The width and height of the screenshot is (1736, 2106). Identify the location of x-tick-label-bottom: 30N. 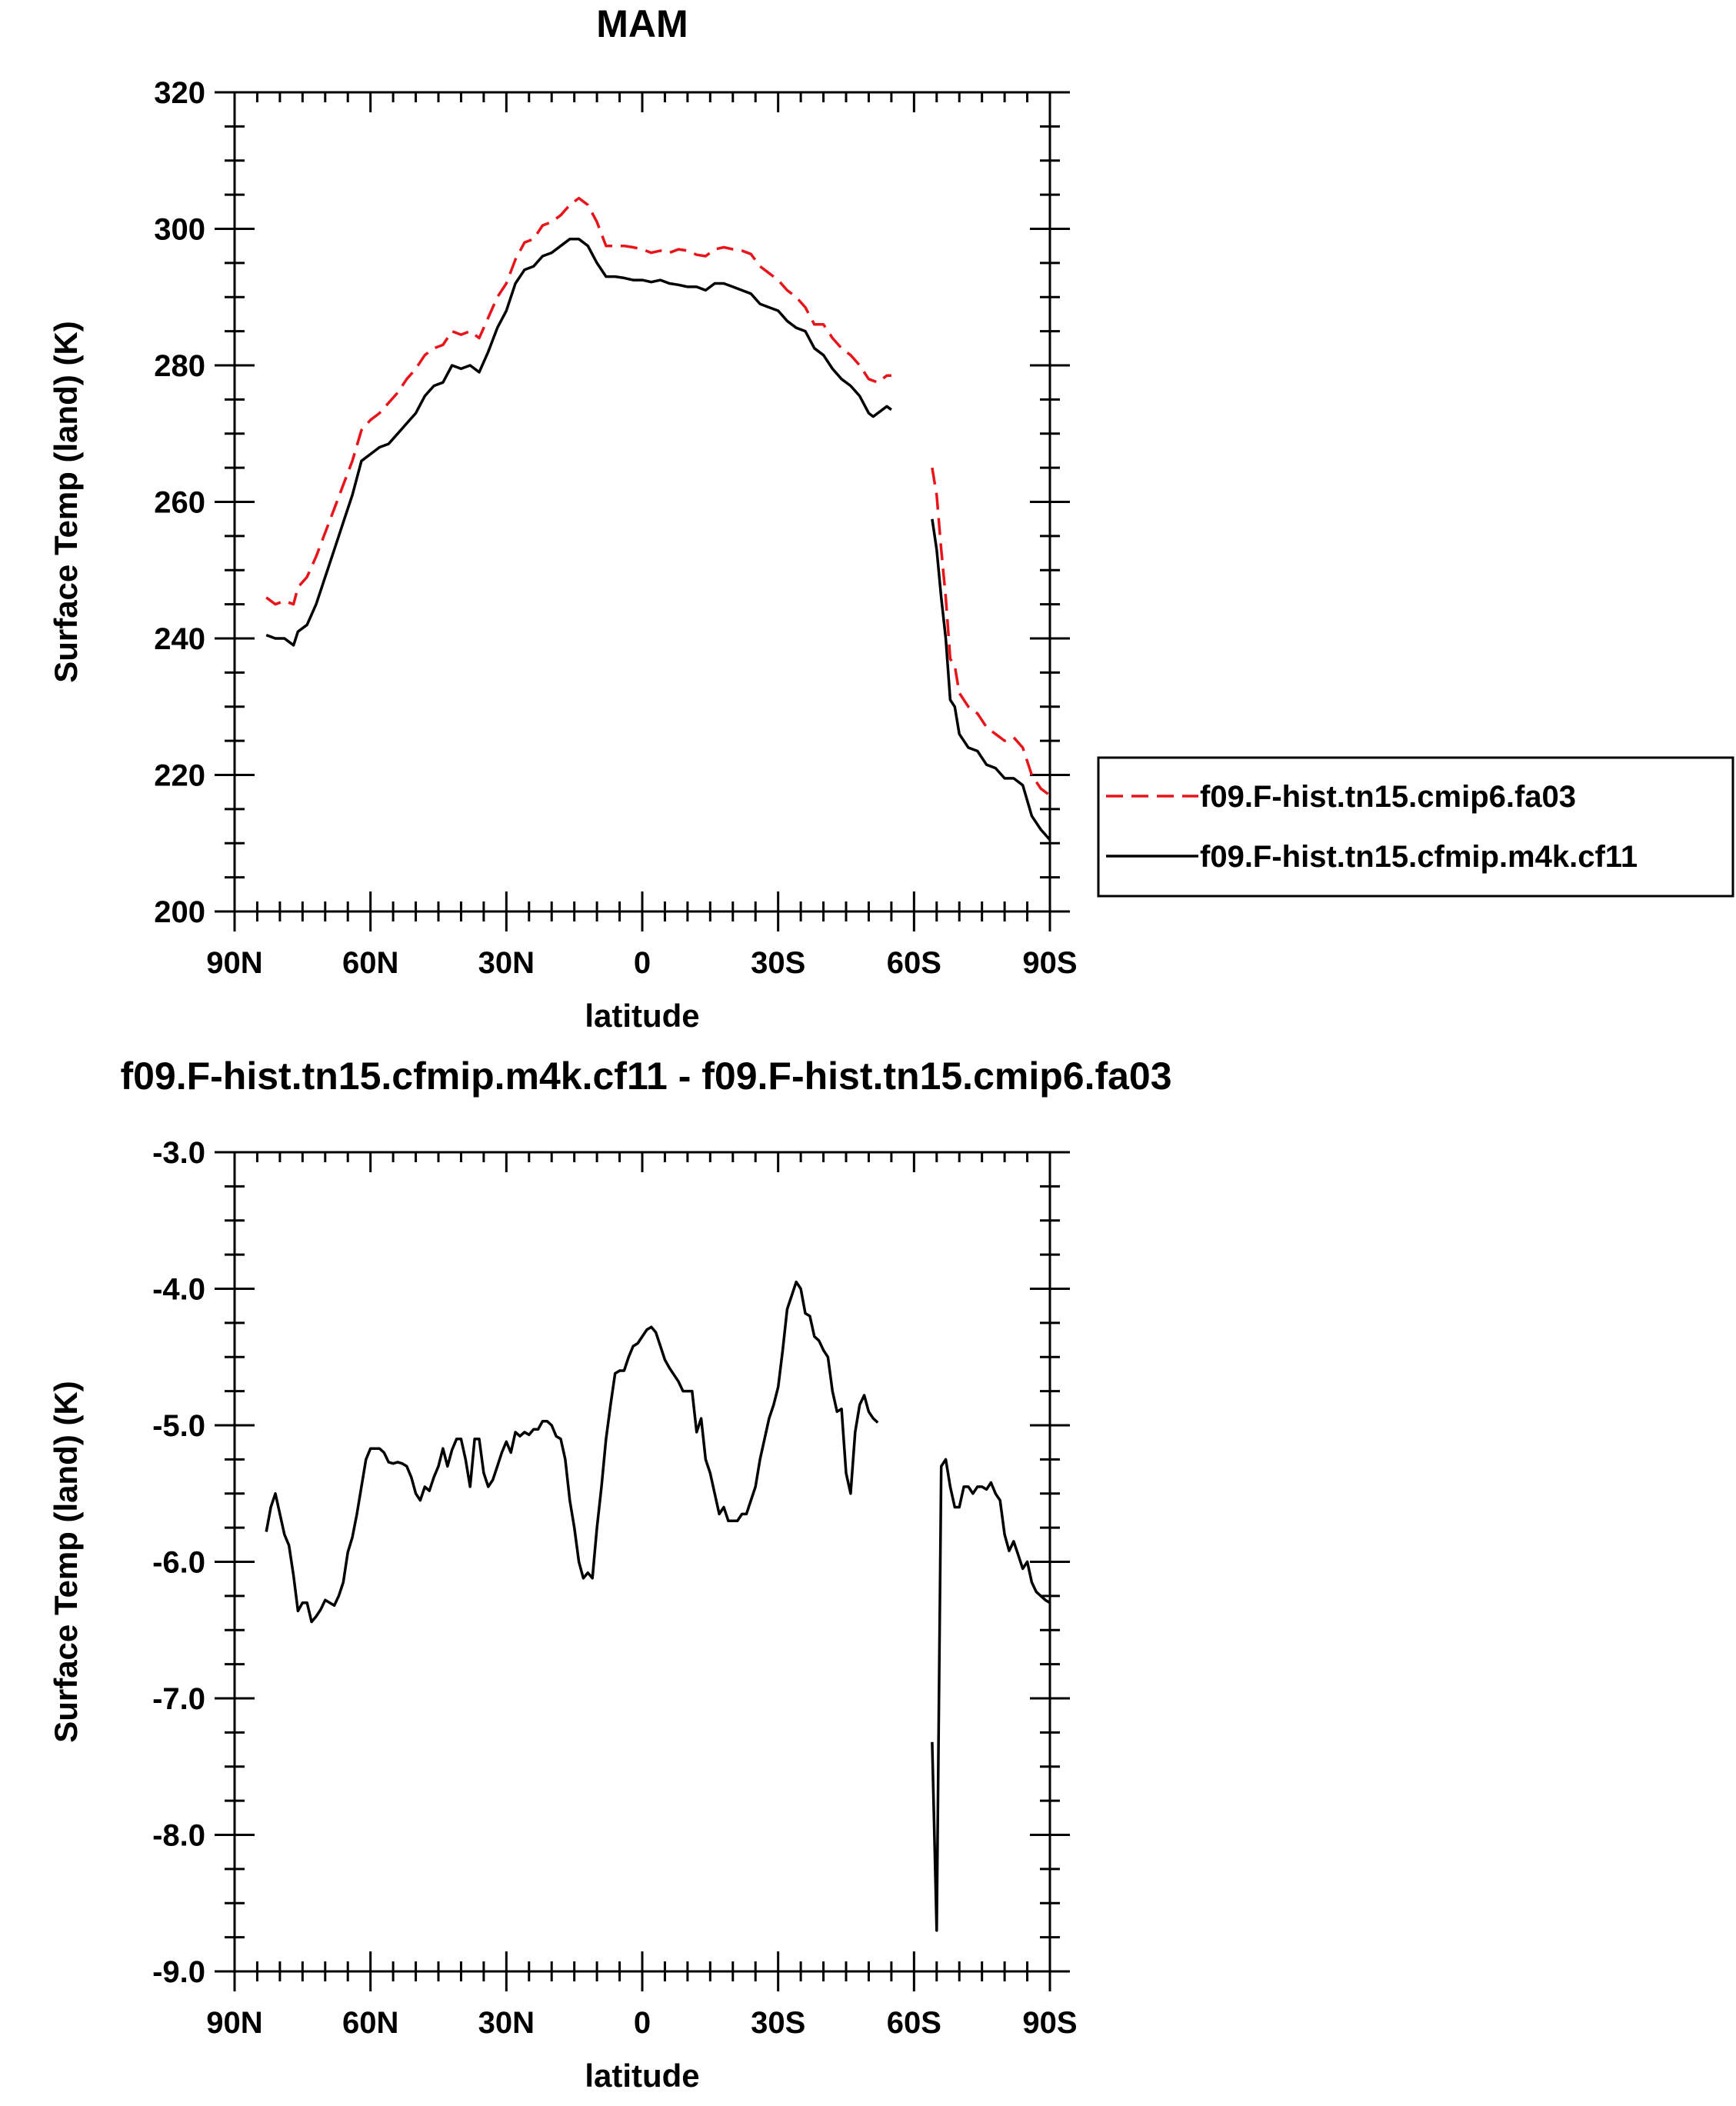
(506, 2023).